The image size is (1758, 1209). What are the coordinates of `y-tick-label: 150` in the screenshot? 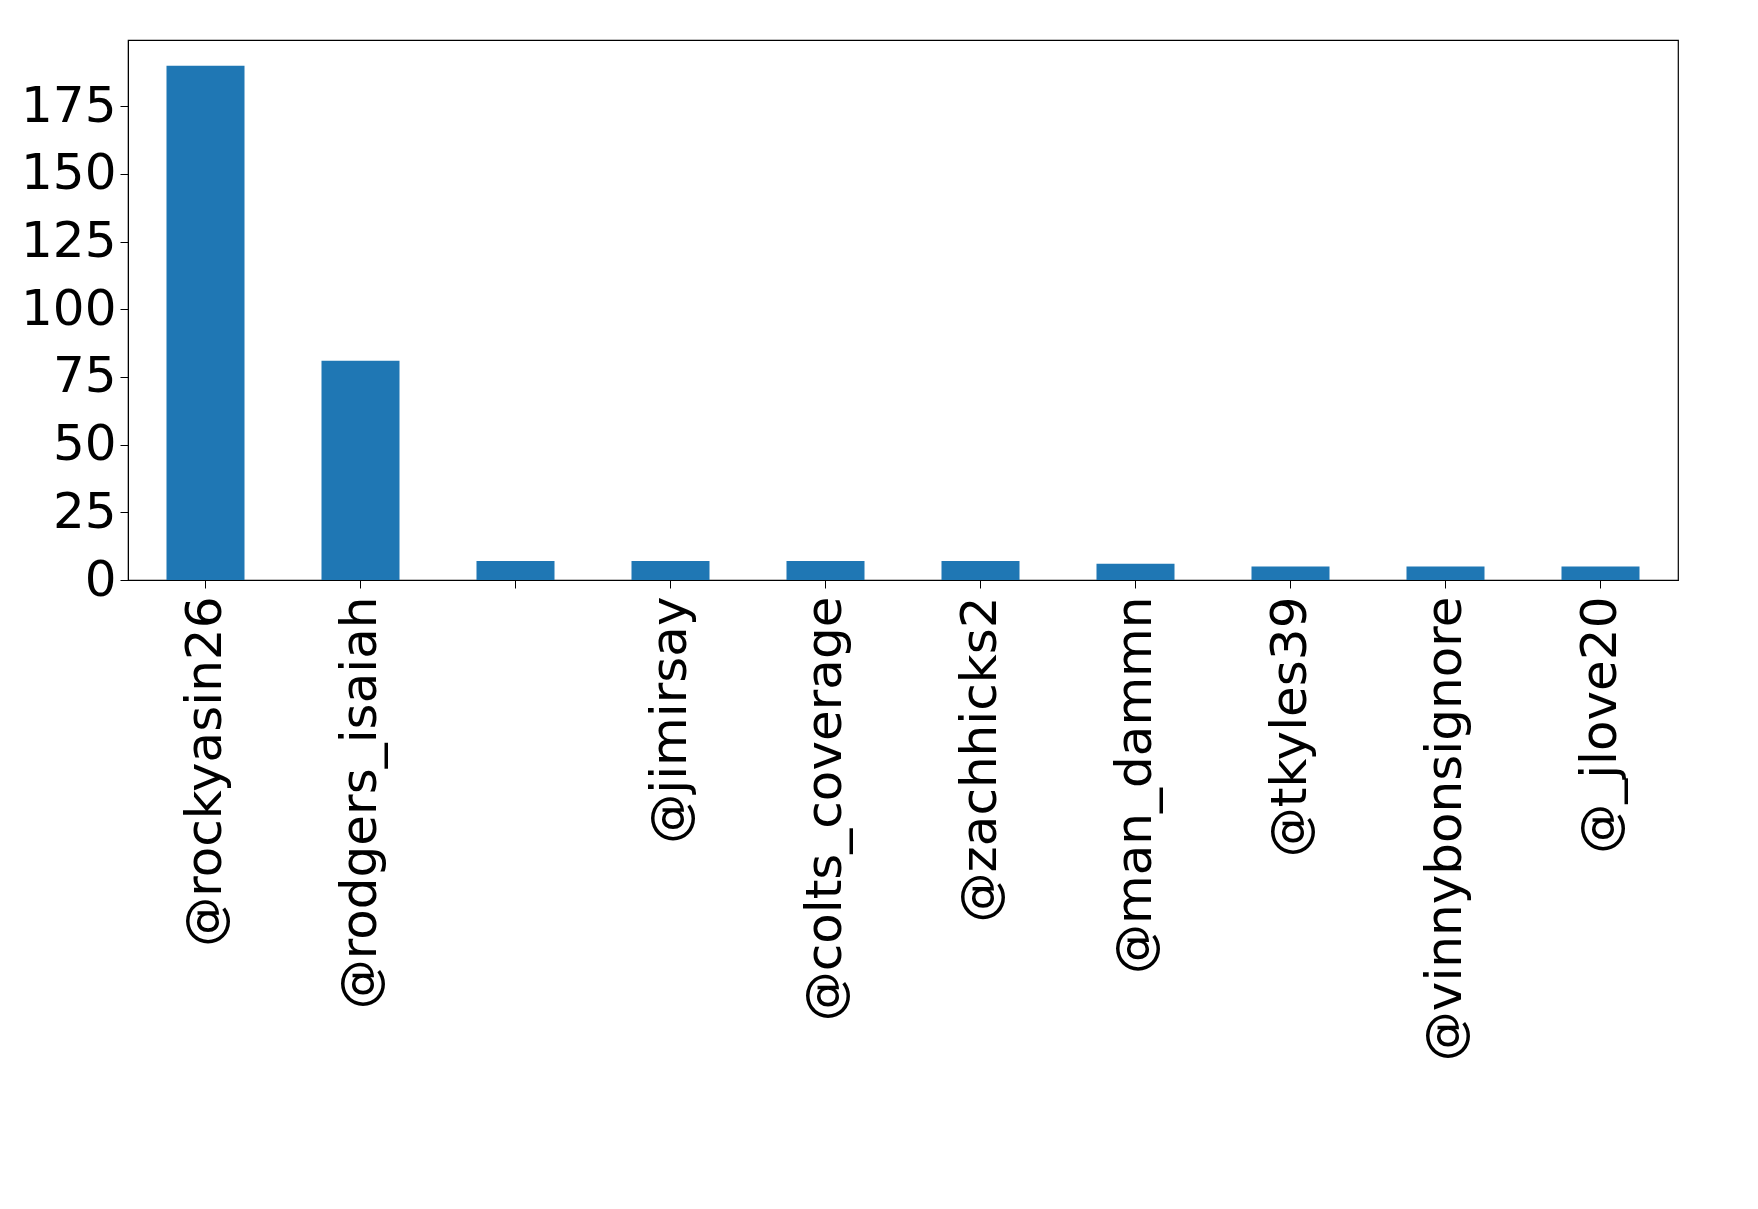 It's located at (69, 172).